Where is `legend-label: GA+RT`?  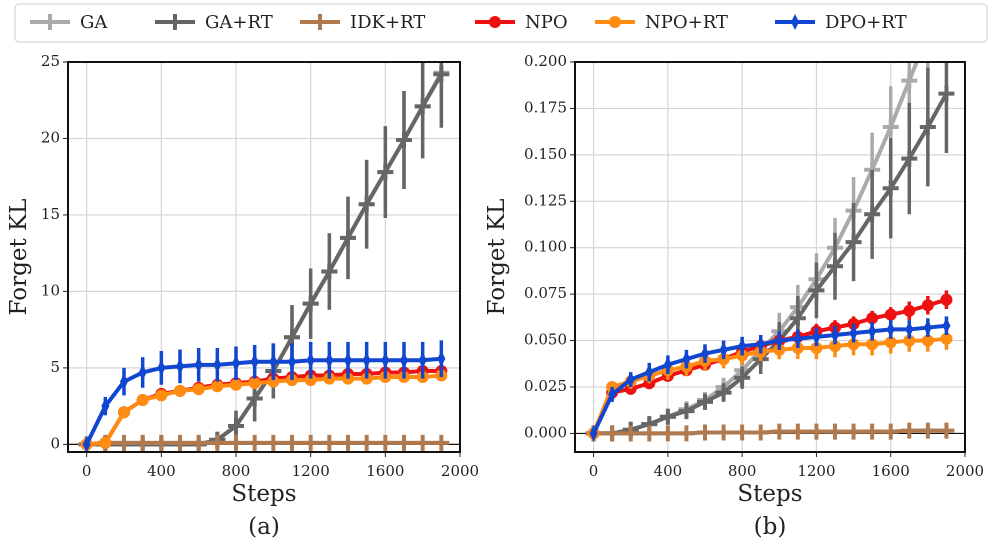 legend-label: GA+RT is located at coordinates (239, 22).